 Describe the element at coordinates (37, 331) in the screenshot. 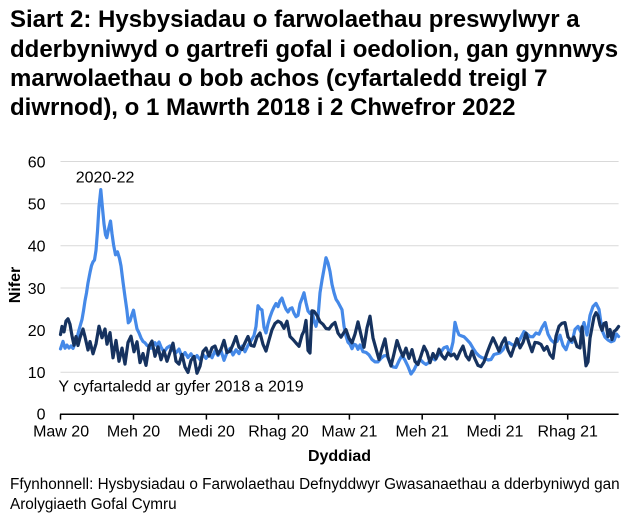

I see `svg-text: 20` at that location.